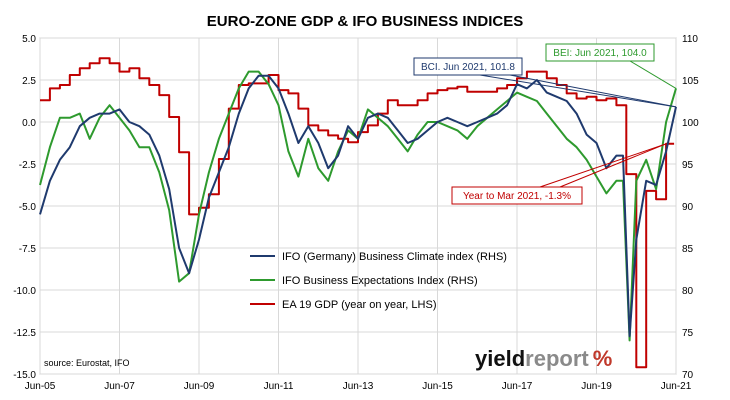 Image resolution: width=730 pixels, height=400 pixels. I want to click on logo-text-percent: %, so click(603, 358).